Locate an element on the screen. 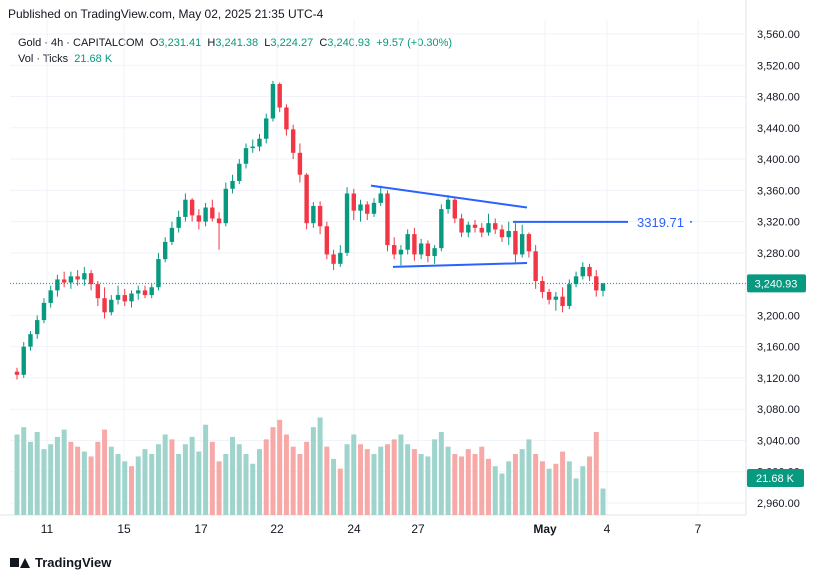 The width and height of the screenshot is (822, 579). trendline-lower is located at coordinates (460, 265).